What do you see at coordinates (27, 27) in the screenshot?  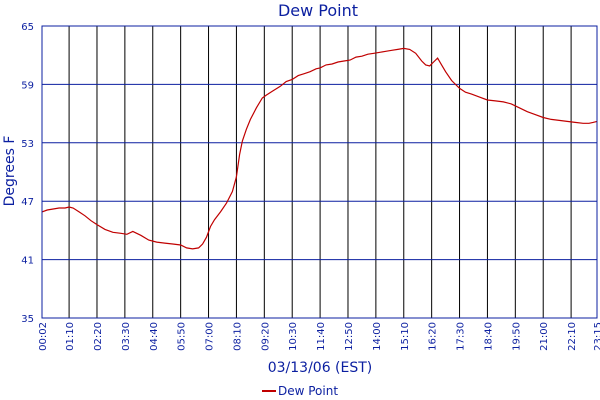 I see `y-tick-label: 65` at bounding box center [27, 27].